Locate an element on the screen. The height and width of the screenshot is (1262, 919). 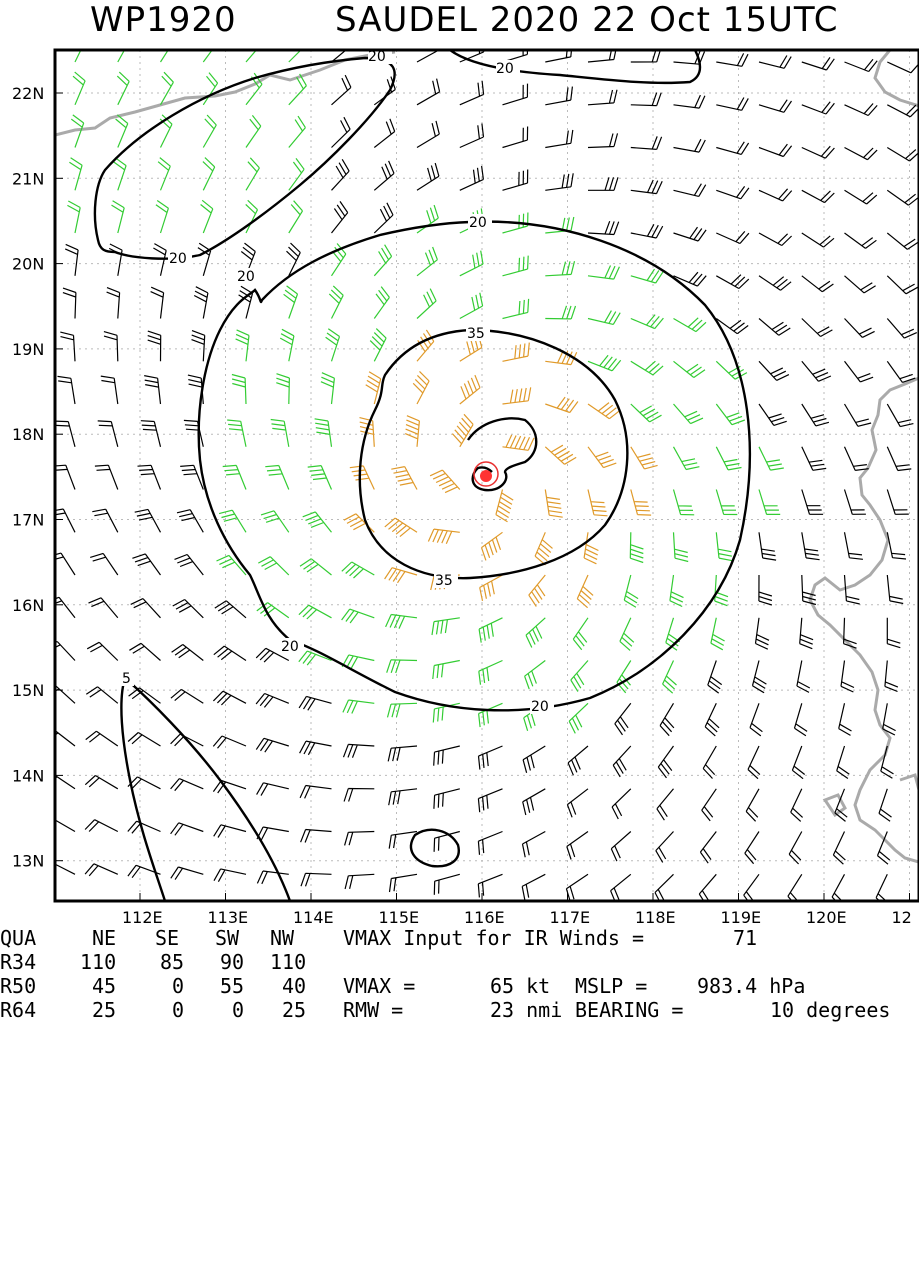
r64-label: R64 is located at coordinates (18, 1010).